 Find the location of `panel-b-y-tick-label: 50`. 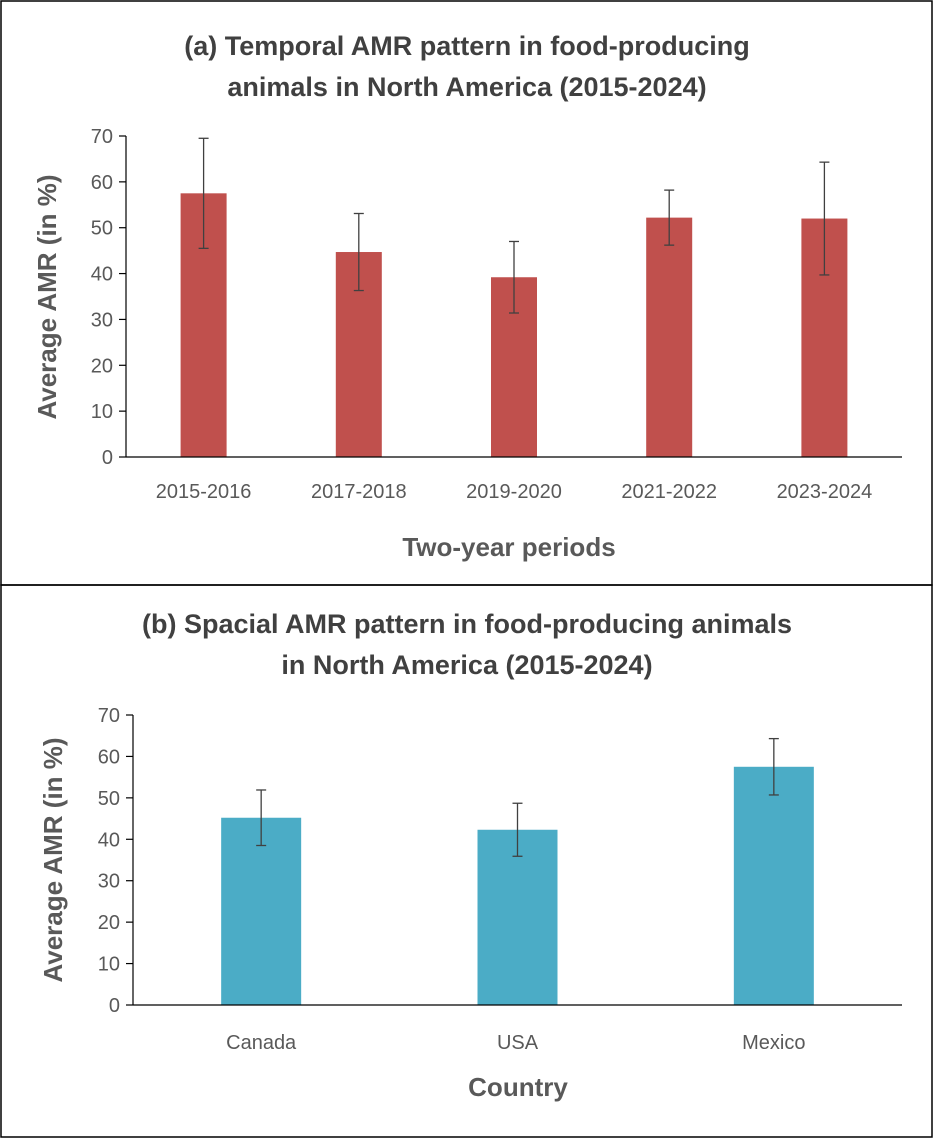

panel-b-y-tick-label: 50 is located at coordinates (109, 799).